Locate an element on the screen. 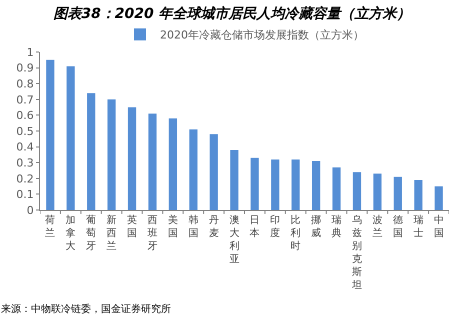 This screenshot has width=464, height=320. x-tick-label: 挪威 is located at coordinates (316, 226).